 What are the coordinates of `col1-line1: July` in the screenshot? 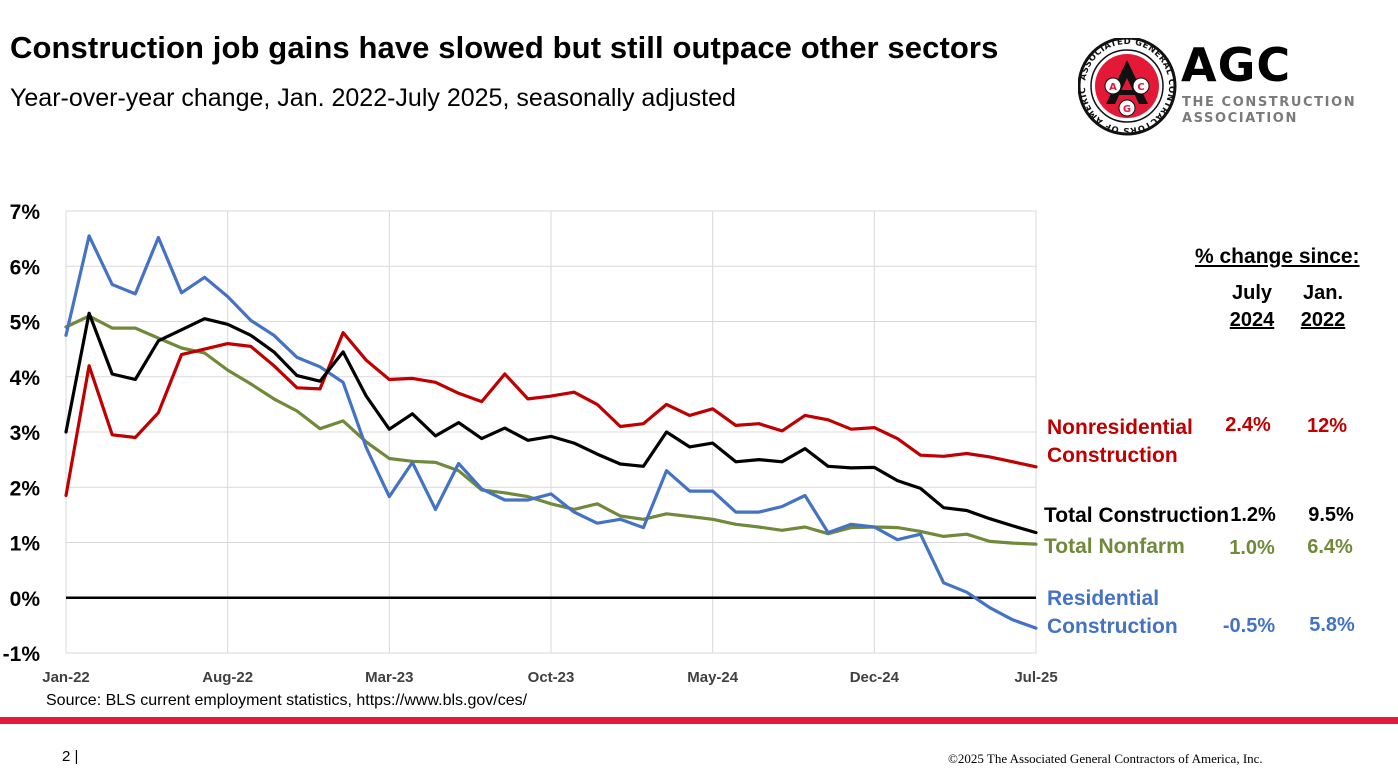 It's located at (1252, 293).